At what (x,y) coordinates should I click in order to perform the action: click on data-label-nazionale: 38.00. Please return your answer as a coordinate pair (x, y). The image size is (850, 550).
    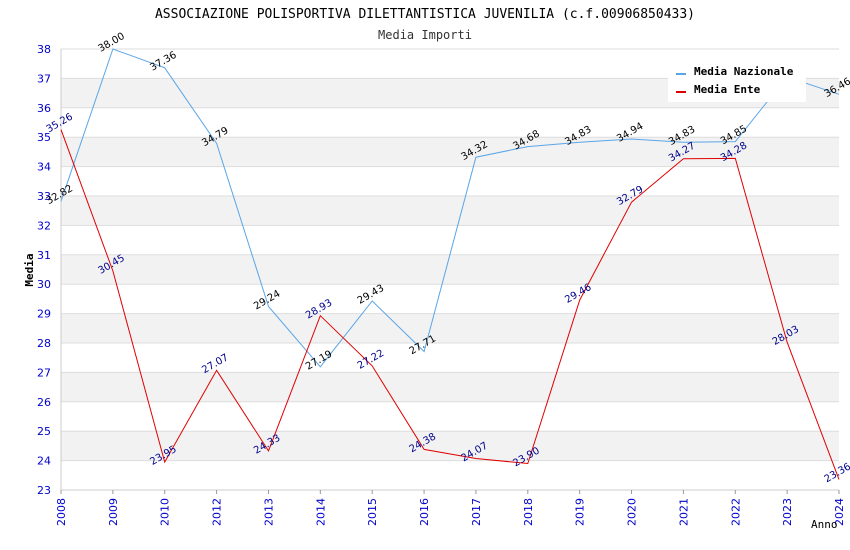
    Looking at the image, I should click on (111, 43).